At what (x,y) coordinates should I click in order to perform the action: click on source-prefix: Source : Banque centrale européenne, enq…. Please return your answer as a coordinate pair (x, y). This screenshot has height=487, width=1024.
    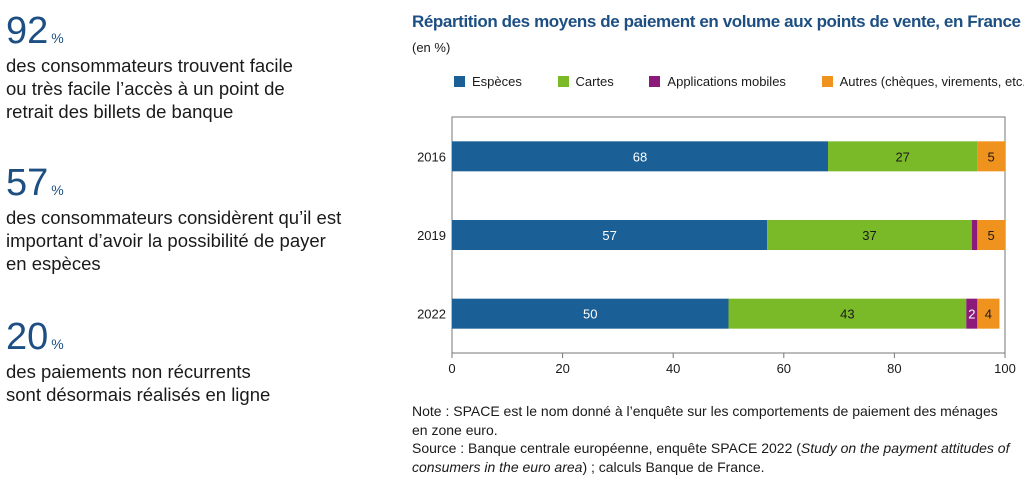
    Looking at the image, I should click on (606, 448).